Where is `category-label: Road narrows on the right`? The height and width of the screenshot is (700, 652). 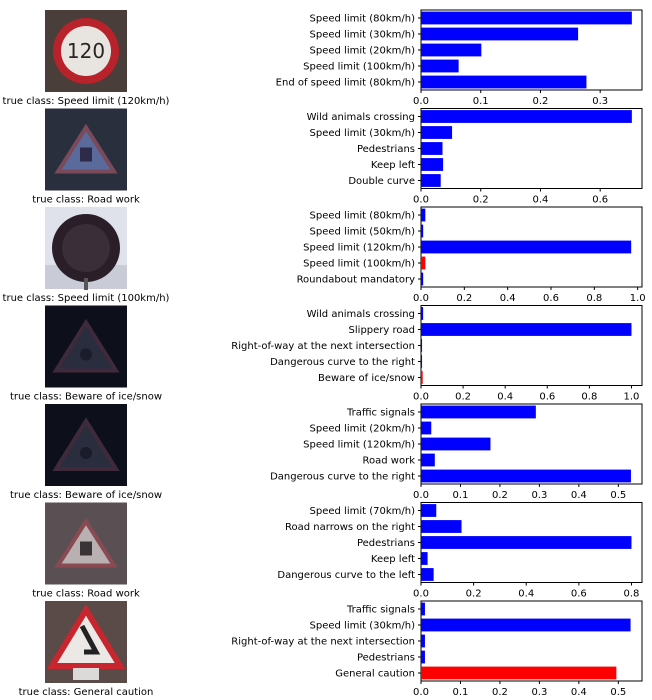
category-label: Road narrows on the right is located at coordinates (350, 527).